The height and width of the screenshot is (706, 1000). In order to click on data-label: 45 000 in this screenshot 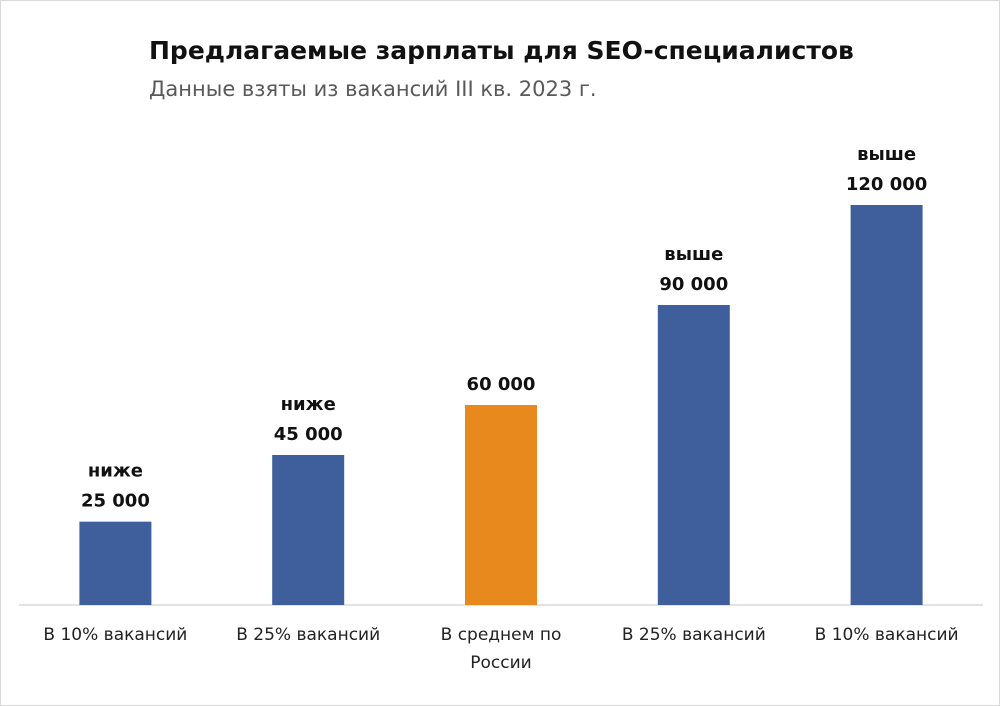, I will do `click(308, 434)`.